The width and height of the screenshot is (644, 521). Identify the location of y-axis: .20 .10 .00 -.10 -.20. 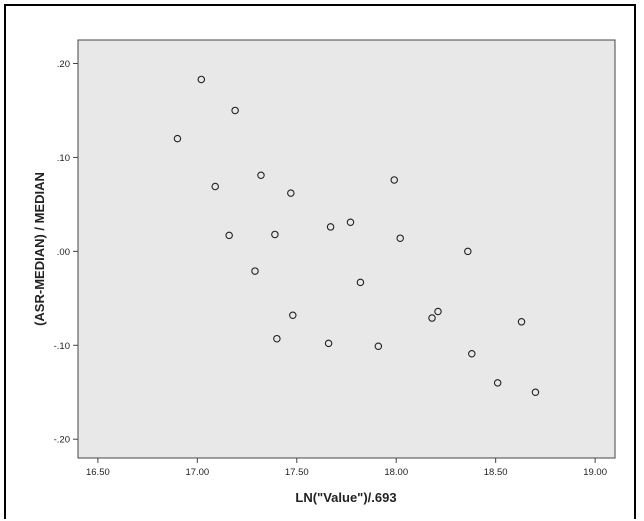
(66, 252).